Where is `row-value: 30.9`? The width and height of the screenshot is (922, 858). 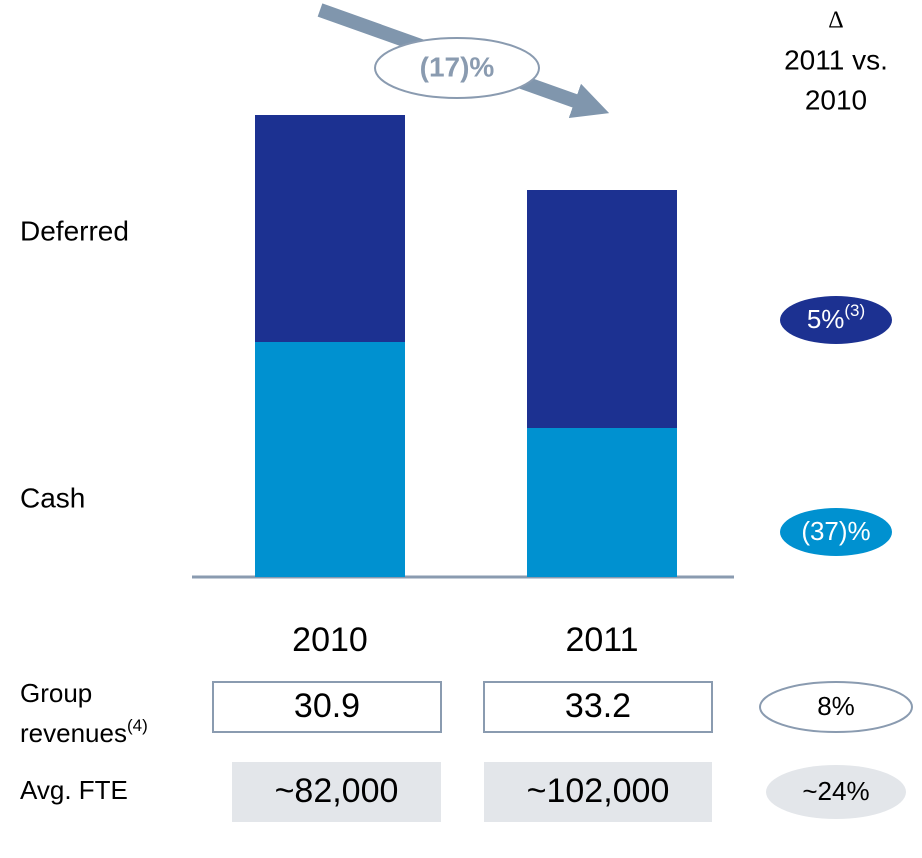
row-value: 30.9 is located at coordinates (327, 706).